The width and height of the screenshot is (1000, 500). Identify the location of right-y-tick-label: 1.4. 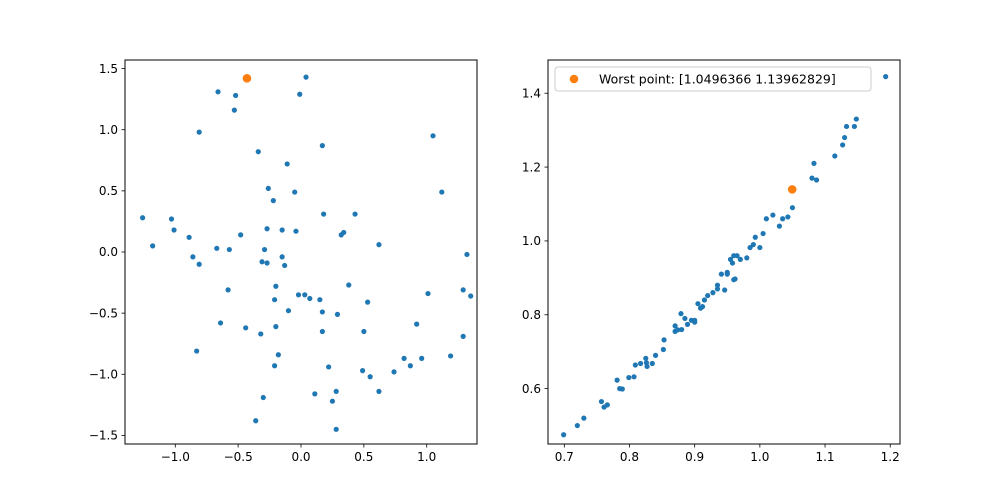
(531, 93).